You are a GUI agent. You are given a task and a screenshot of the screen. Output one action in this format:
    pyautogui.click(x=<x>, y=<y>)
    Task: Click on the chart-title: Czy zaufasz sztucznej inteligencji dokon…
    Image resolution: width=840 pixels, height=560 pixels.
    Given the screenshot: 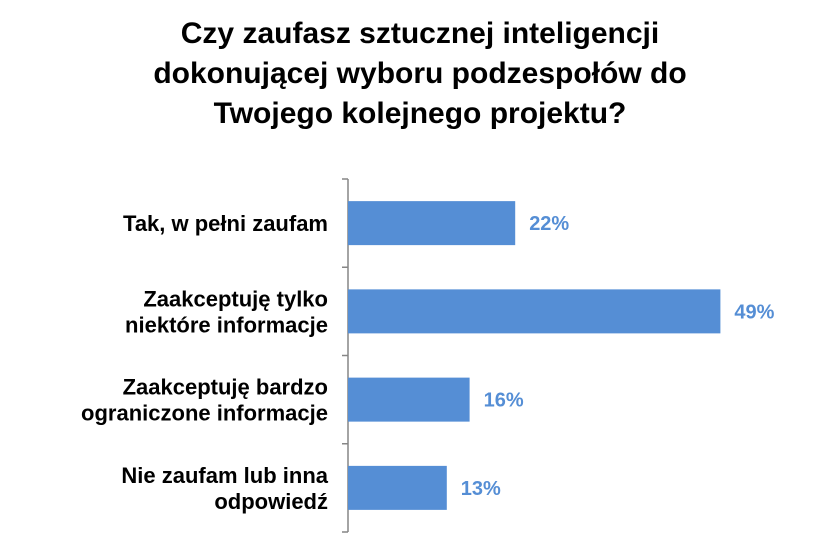 What is the action you would take?
    pyautogui.click(x=420, y=73)
    